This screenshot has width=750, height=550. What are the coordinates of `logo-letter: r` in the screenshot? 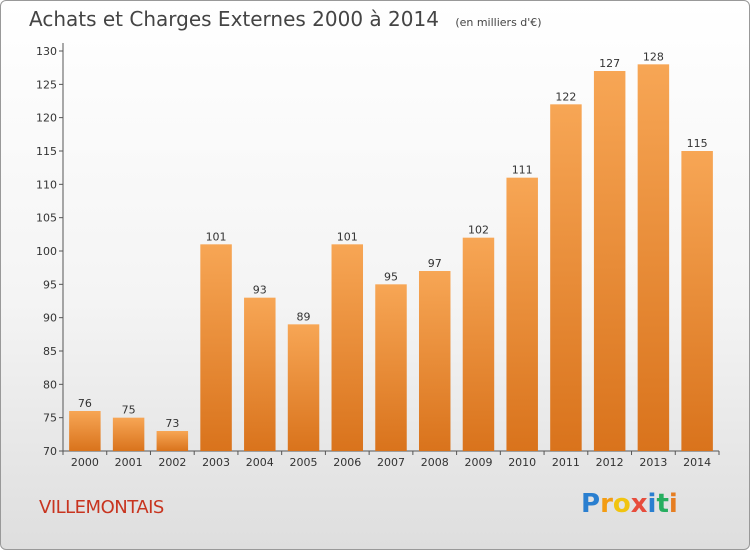 It's located at (606, 504).